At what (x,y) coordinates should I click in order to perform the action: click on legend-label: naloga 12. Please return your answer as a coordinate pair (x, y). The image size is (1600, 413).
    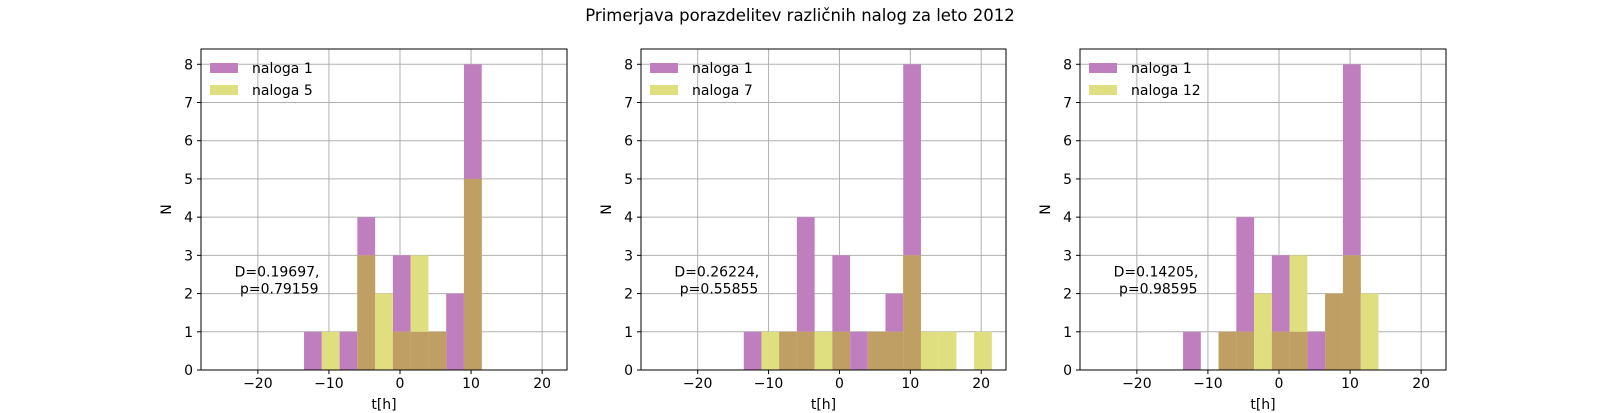
    Looking at the image, I should click on (1166, 91).